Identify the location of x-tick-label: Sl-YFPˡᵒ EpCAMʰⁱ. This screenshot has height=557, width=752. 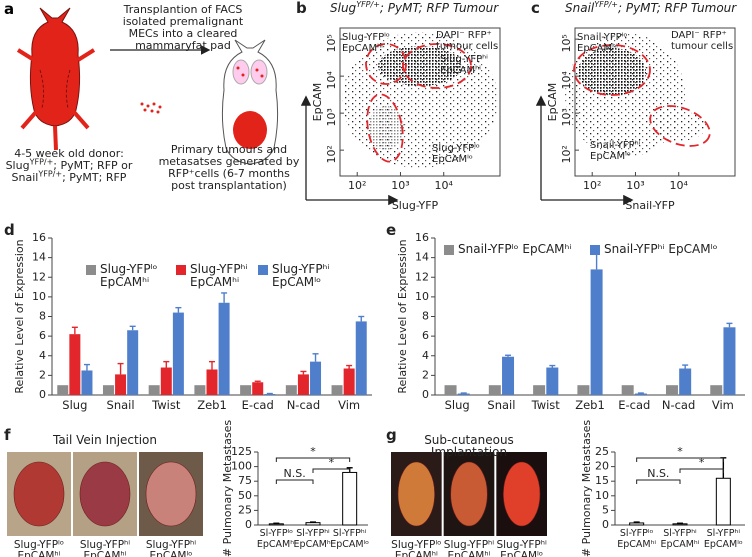
(637, 539).